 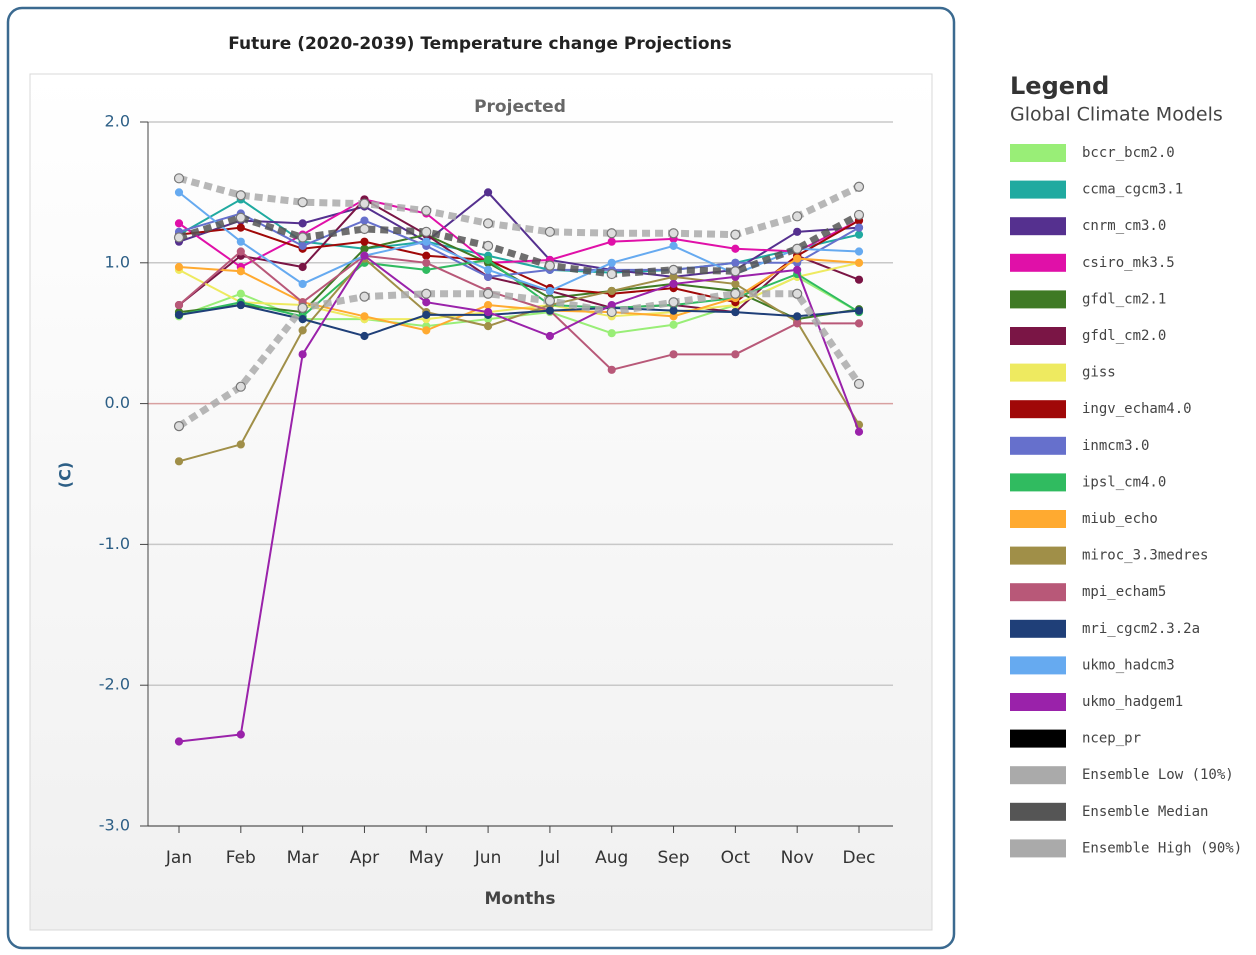 What do you see at coordinates (364, 858) in the screenshot?
I see `x-tick-label: Apr` at bounding box center [364, 858].